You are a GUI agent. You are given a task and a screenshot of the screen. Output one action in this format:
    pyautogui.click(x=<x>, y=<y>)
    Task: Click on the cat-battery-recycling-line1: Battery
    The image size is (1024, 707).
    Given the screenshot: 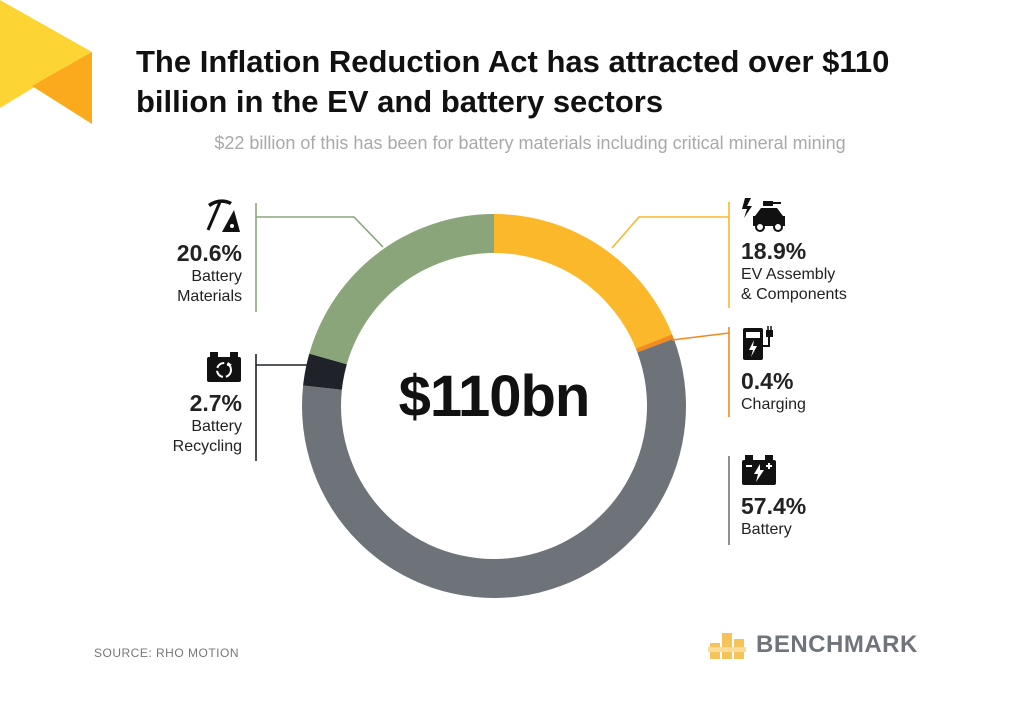 What is the action you would take?
    pyautogui.click(x=216, y=426)
    